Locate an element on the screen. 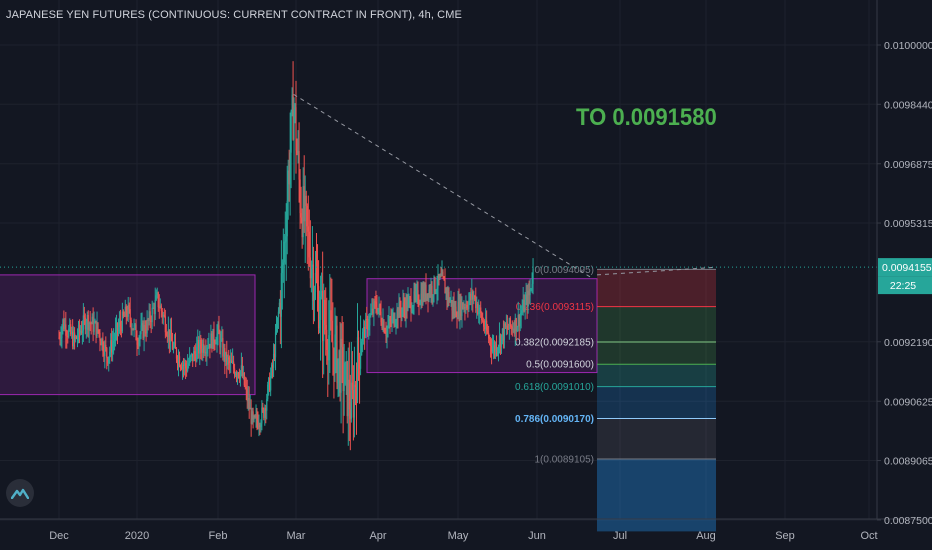  countdown-badge is located at coordinates (905, 285).